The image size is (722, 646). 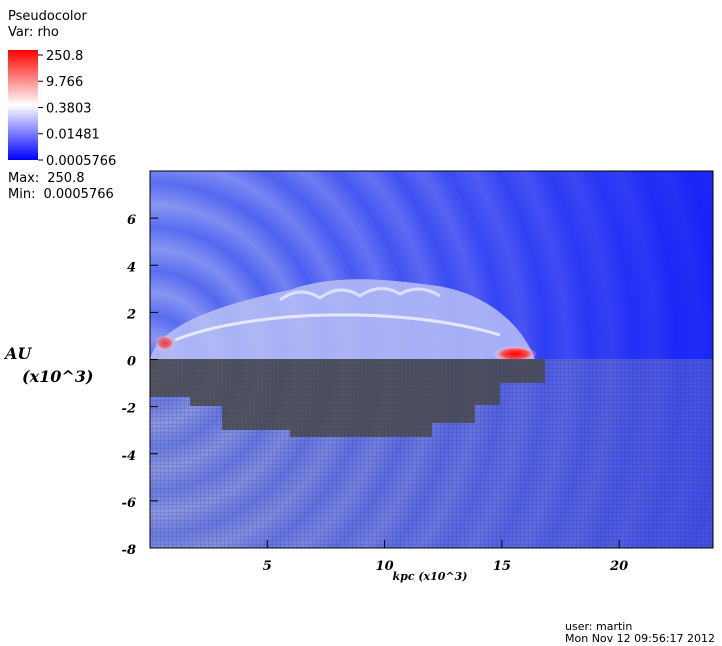 What do you see at coordinates (131, 267) in the screenshot?
I see `y-tick-label: 4` at bounding box center [131, 267].